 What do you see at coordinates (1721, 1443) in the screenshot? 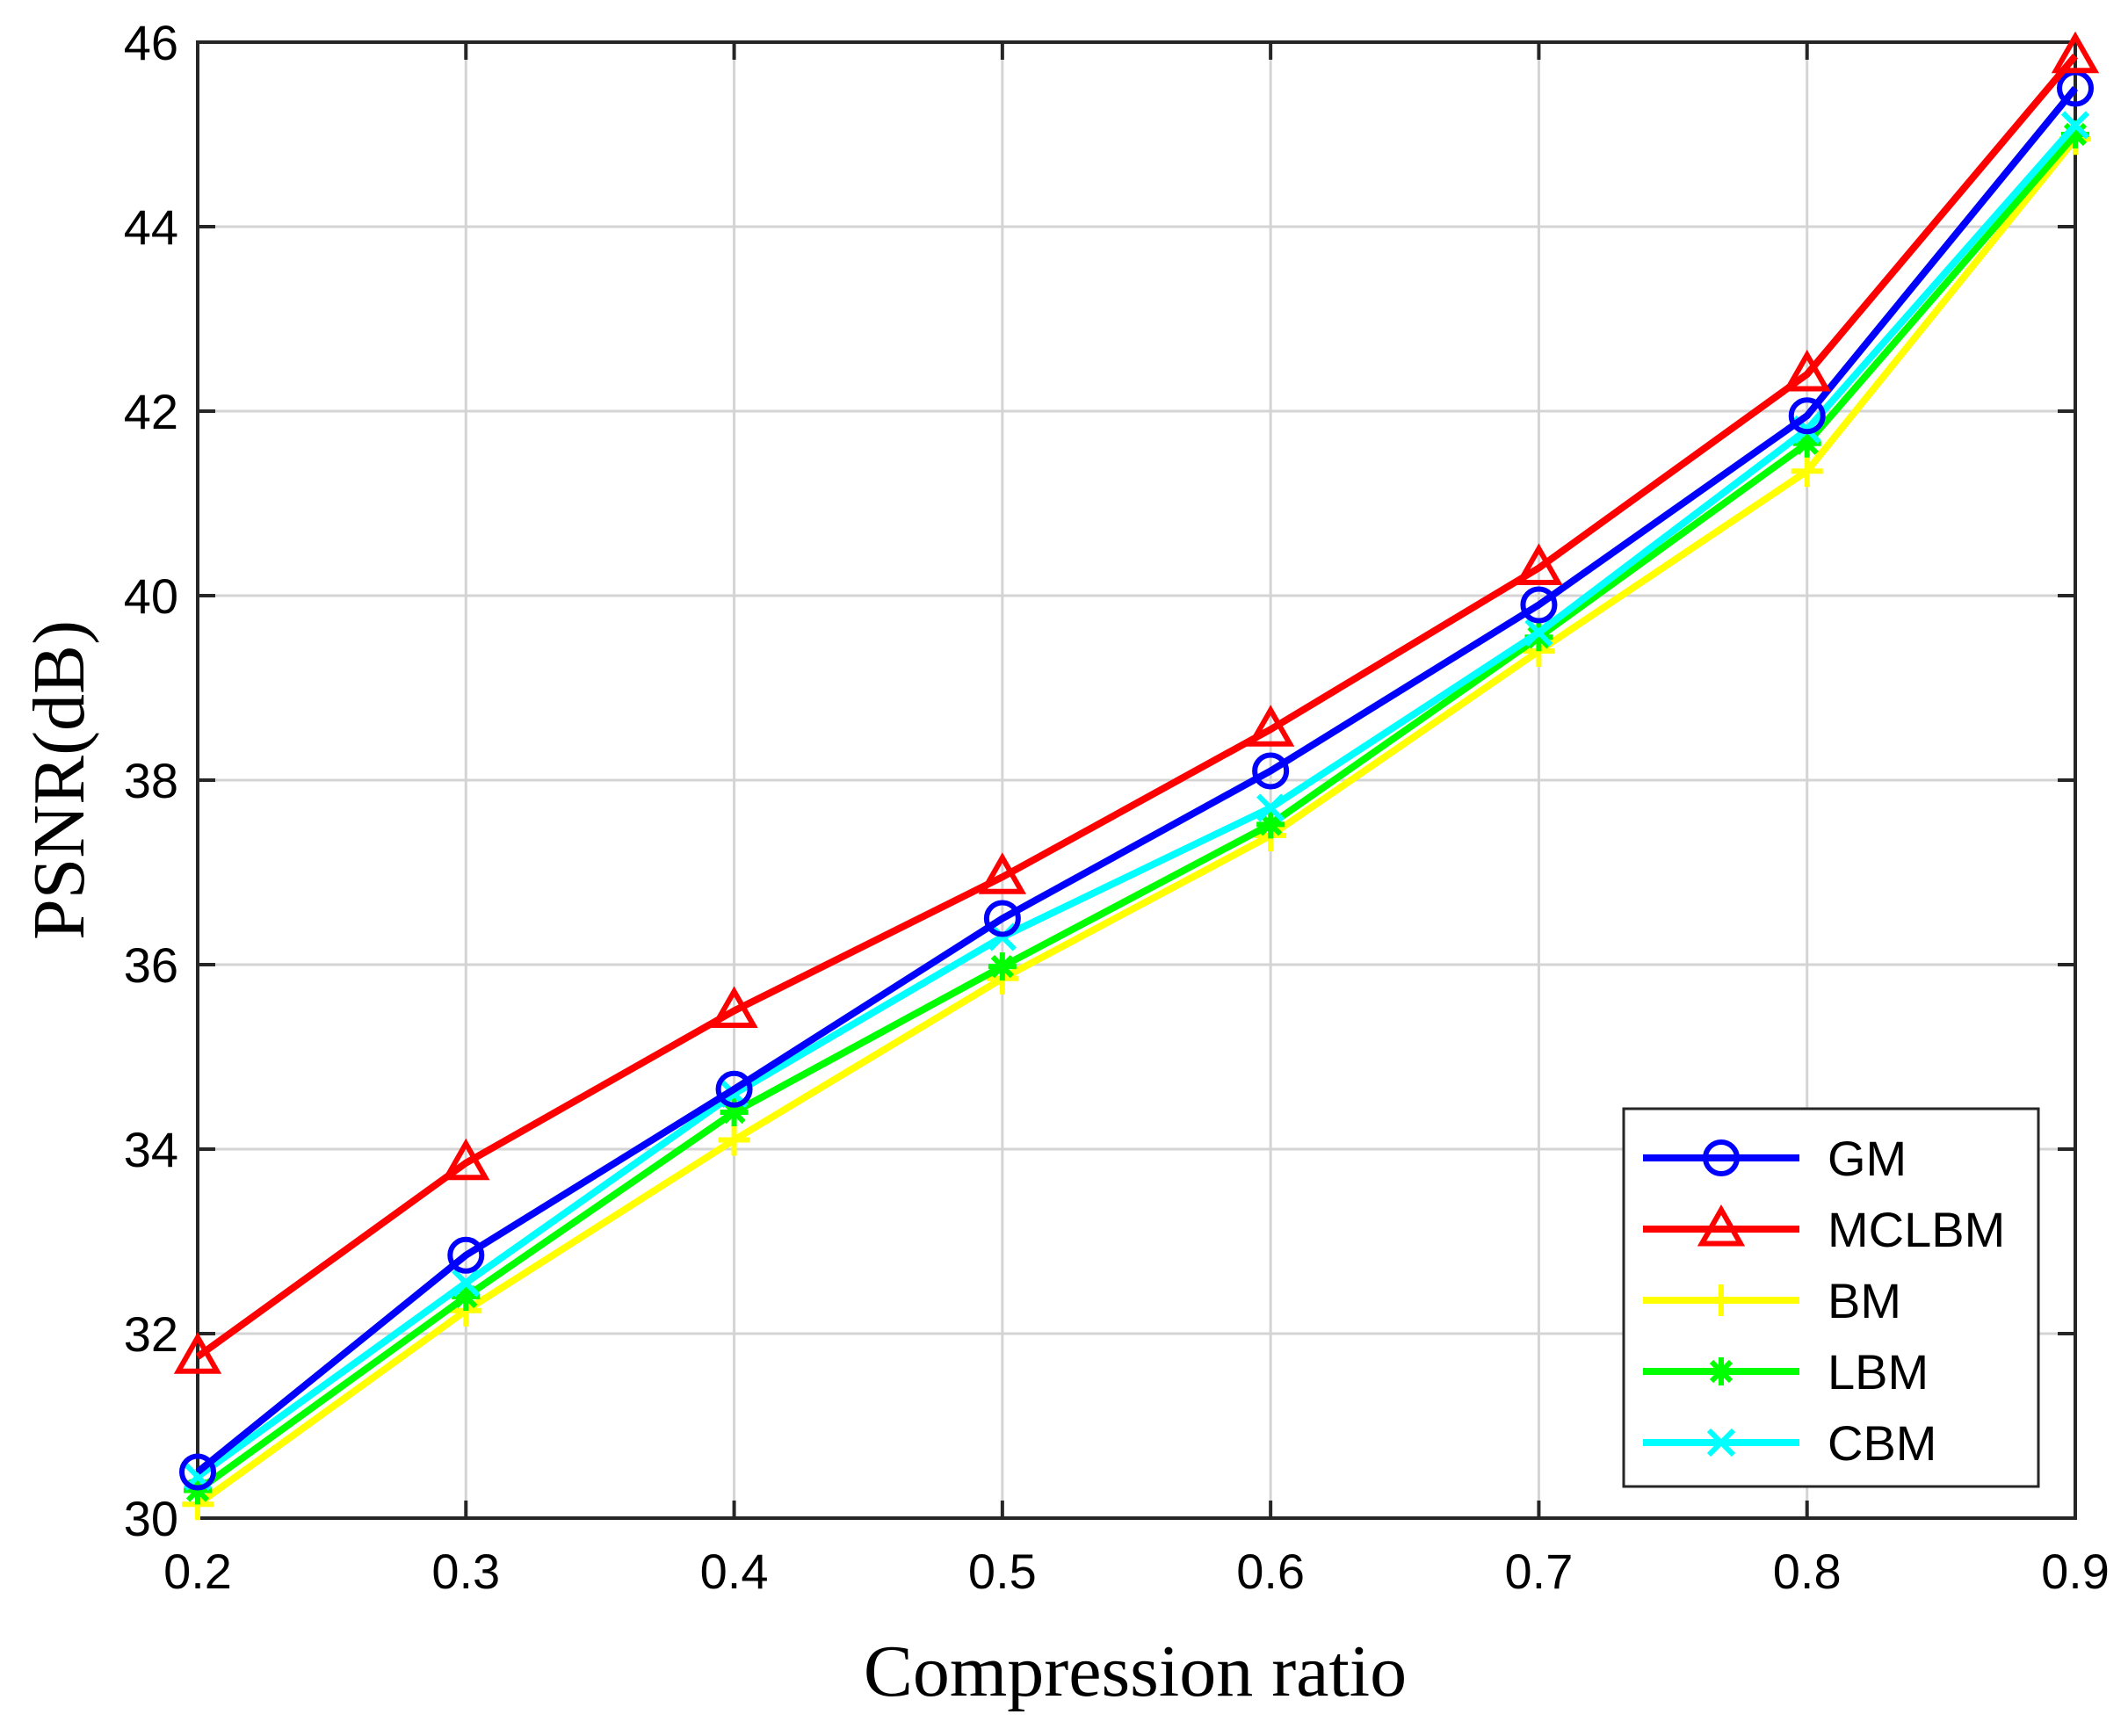
I see `legend-marker-cbm` at bounding box center [1721, 1443].